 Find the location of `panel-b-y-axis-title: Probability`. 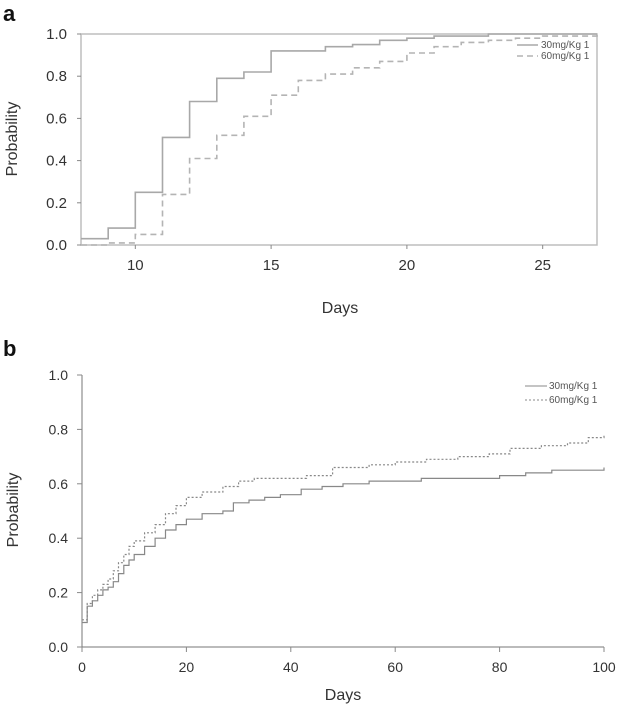

panel-b-y-axis-title: Probability is located at coordinates (13, 510).